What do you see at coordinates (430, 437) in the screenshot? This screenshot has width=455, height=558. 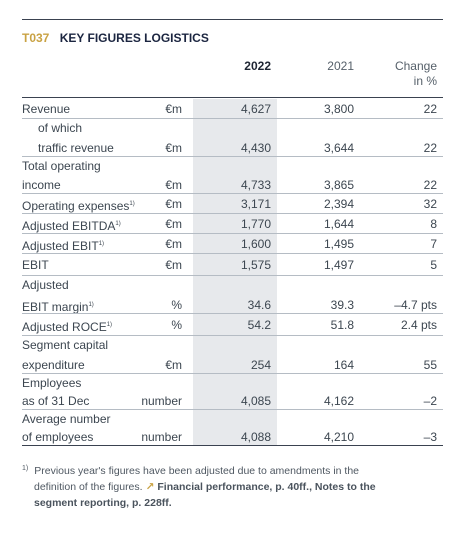 I see `value-change: –3` at bounding box center [430, 437].